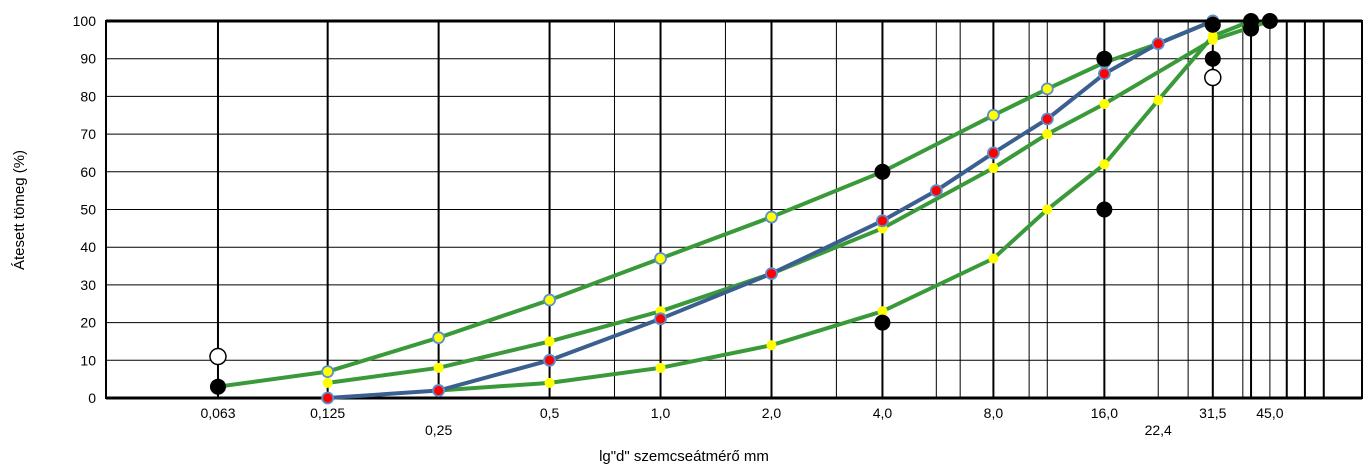 The height and width of the screenshot is (468, 1368). I want to click on x-tick-label: 2,0, so click(772, 413).